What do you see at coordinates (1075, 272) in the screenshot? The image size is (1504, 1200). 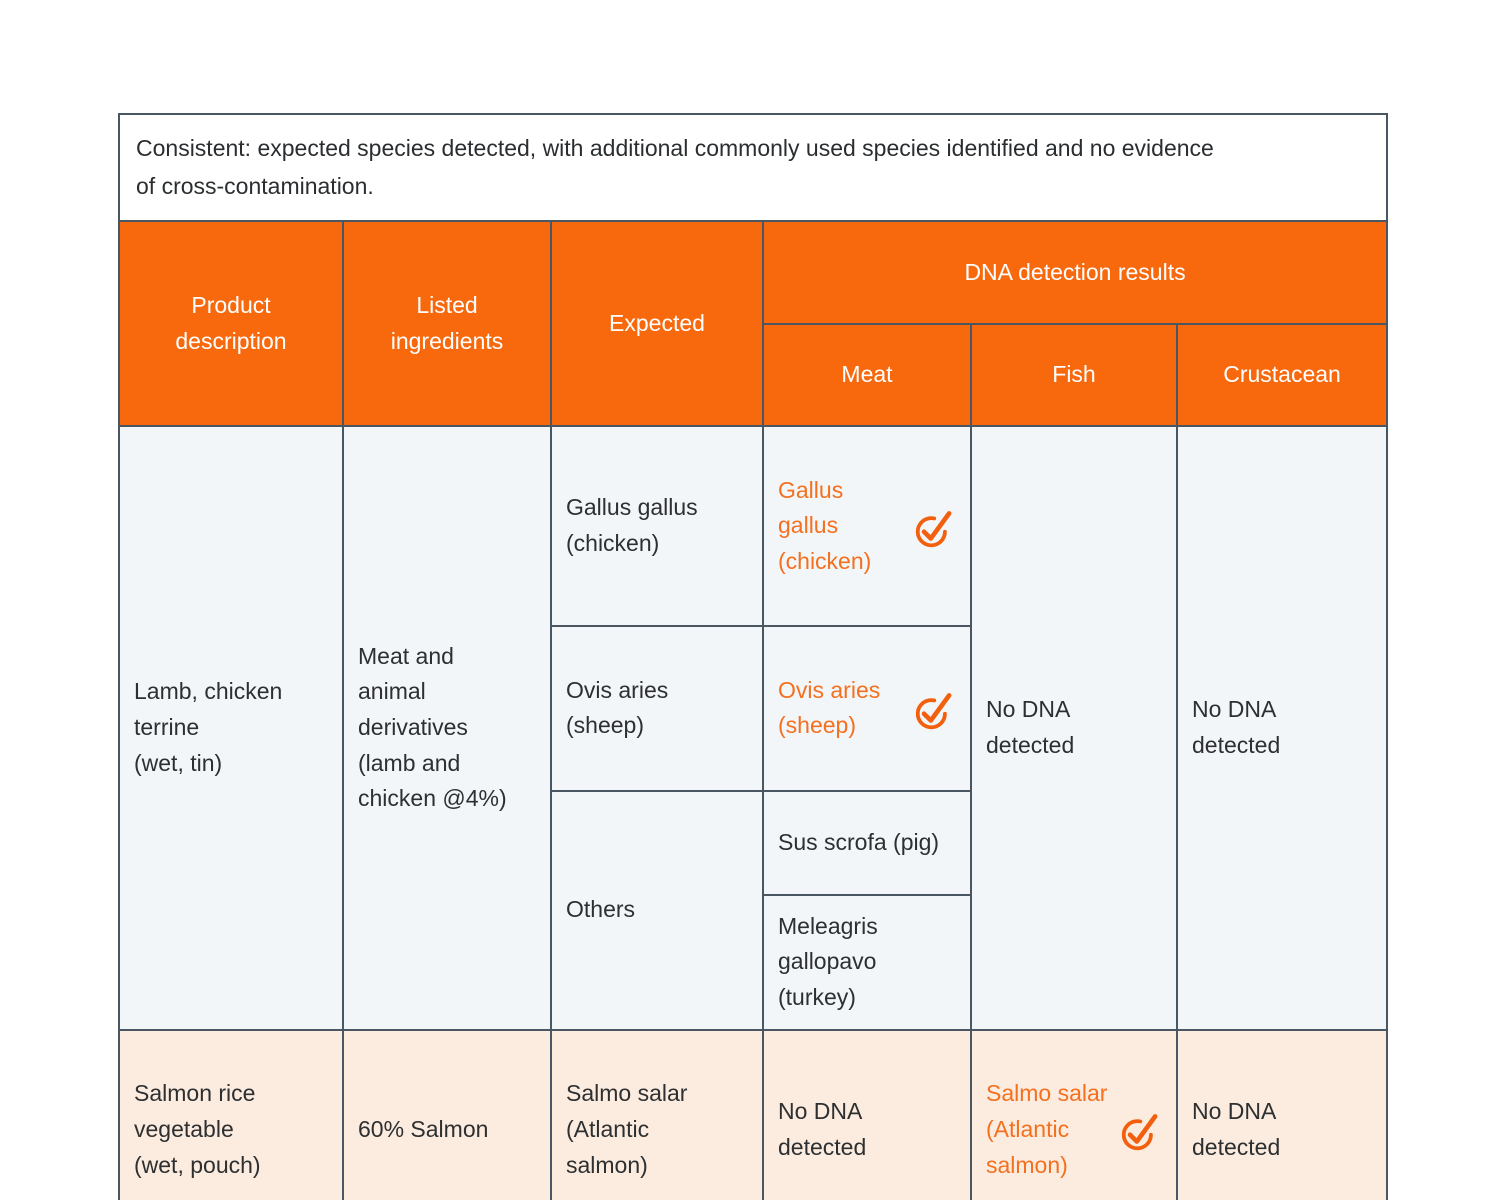 I see `column-header-dna-detection-results: DNA detection results` at bounding box center [1075, 272].